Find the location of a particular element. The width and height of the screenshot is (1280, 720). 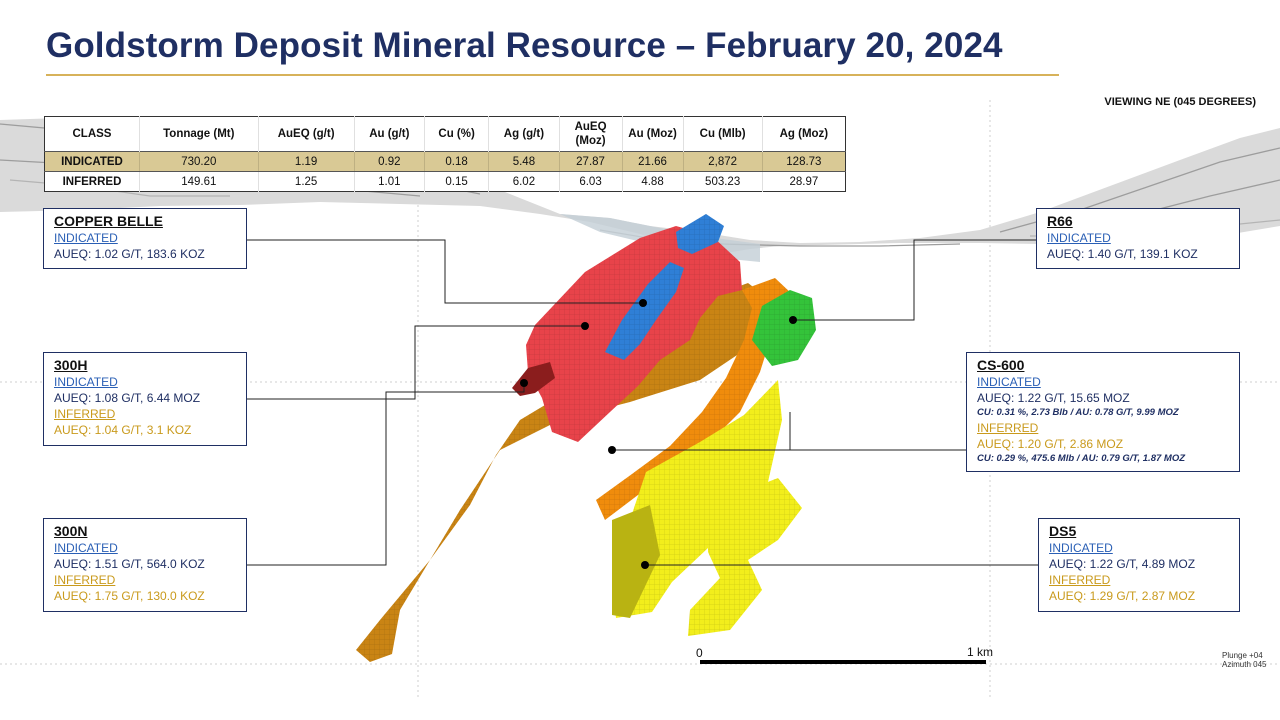

header-cu-mlb: Cu (Mlb) is located at coordinates (722, 134).